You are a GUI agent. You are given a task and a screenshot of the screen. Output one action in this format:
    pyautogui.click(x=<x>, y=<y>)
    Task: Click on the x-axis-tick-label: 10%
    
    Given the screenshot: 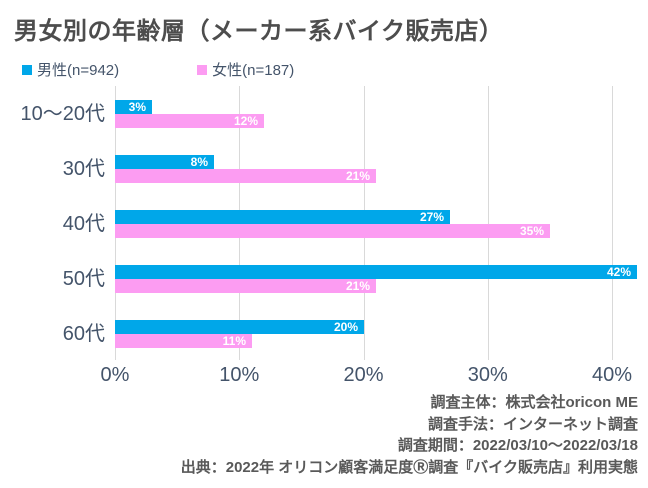 What is the action you would take?
    pyautogui.click(x=239, y=375)
    